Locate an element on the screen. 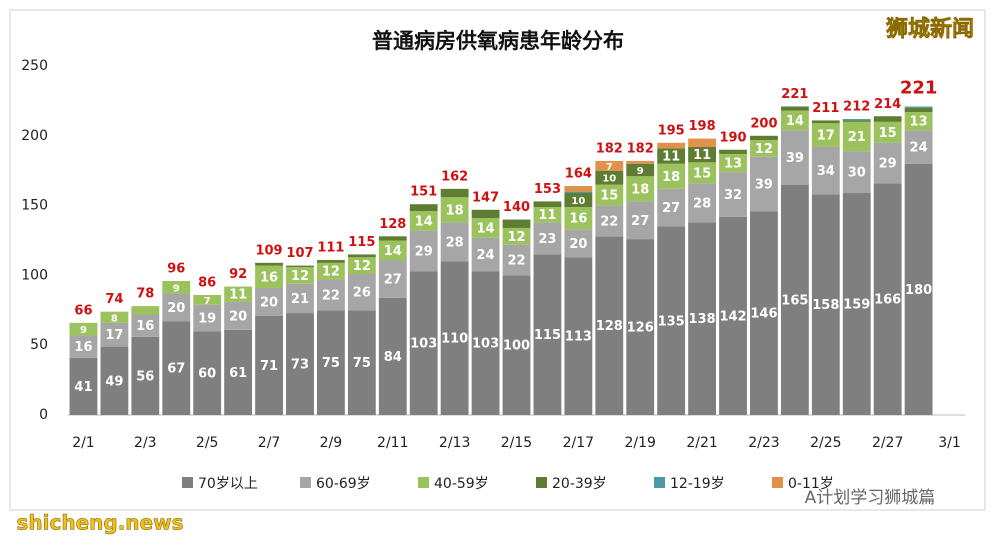  segment-label: 20 is located at coordinates (176, 308).